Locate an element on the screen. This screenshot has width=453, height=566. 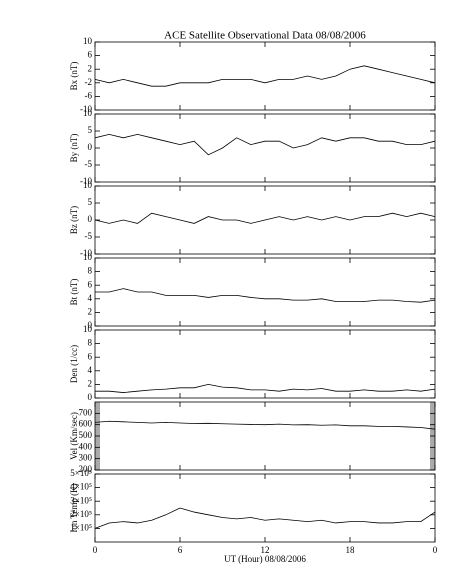
x-tick-label: 18 is located at coordinates (351, 550).